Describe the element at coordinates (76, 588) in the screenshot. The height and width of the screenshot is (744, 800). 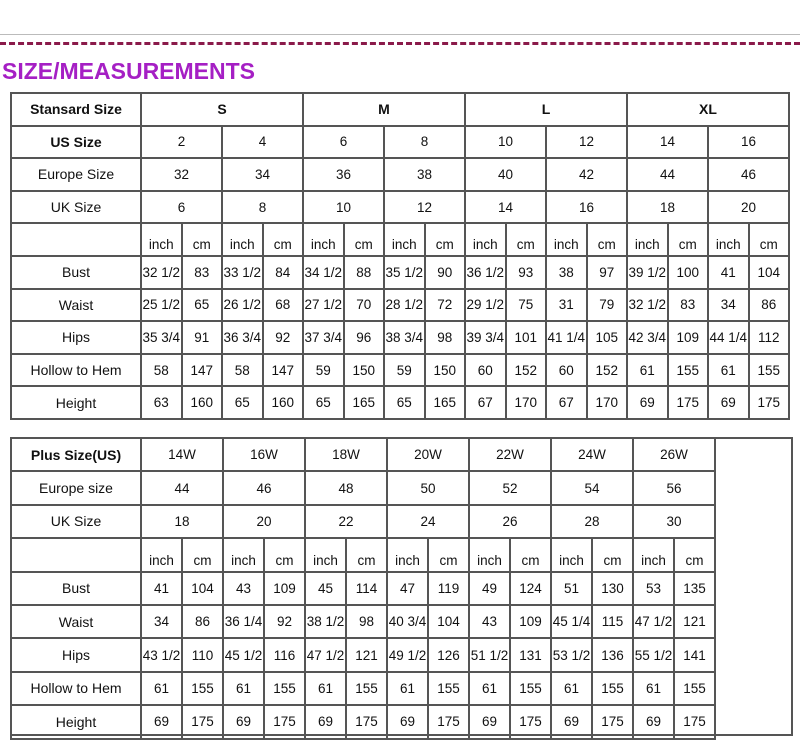
I see `row-label: Bust` at that location.